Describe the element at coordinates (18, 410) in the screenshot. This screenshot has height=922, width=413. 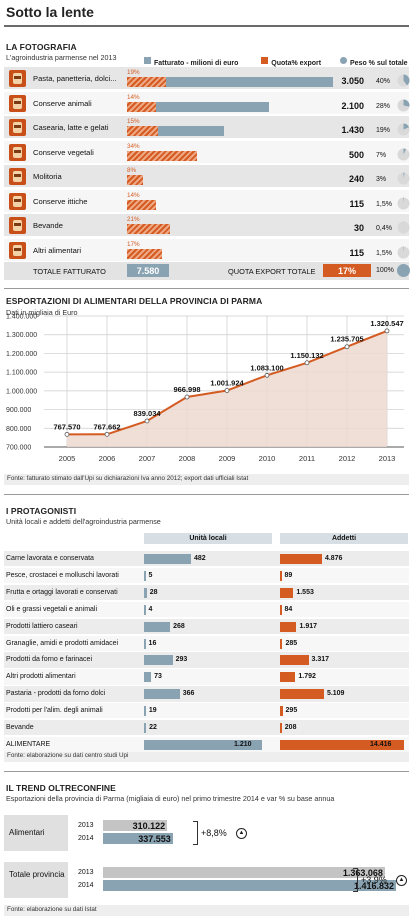
I see `y-tick-label: 900.000` at that location.